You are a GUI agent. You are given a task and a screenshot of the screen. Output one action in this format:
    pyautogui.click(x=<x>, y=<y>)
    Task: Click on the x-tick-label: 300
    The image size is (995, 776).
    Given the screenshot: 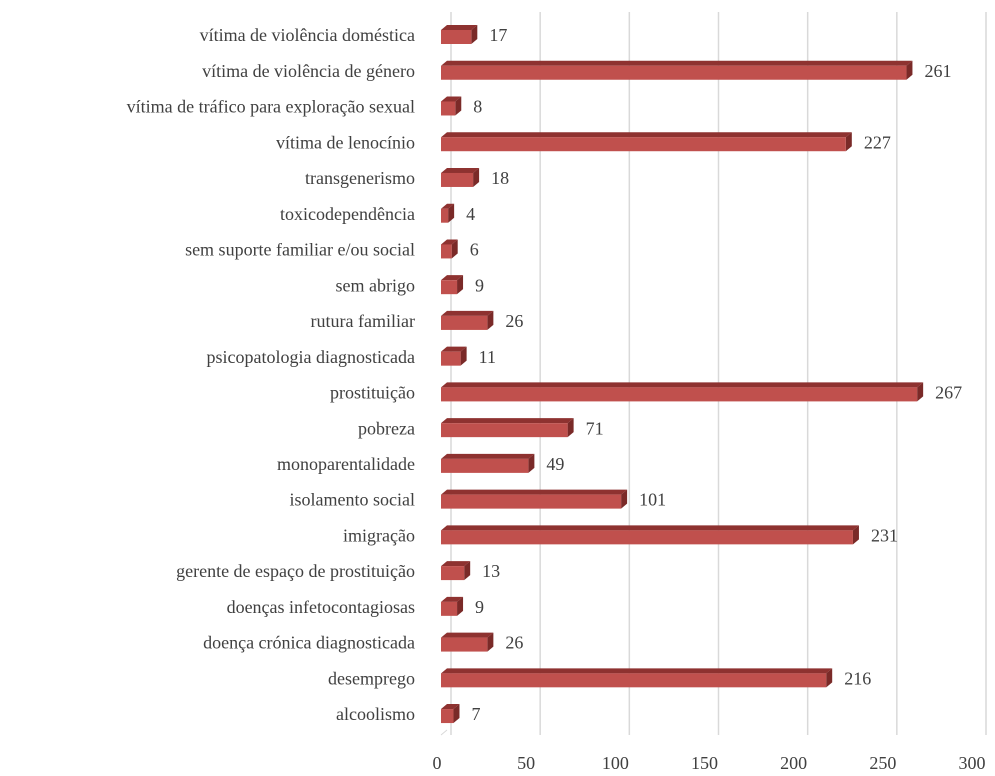 What is the action you would take?
    pyautogui.click(x=972, y=763)
    